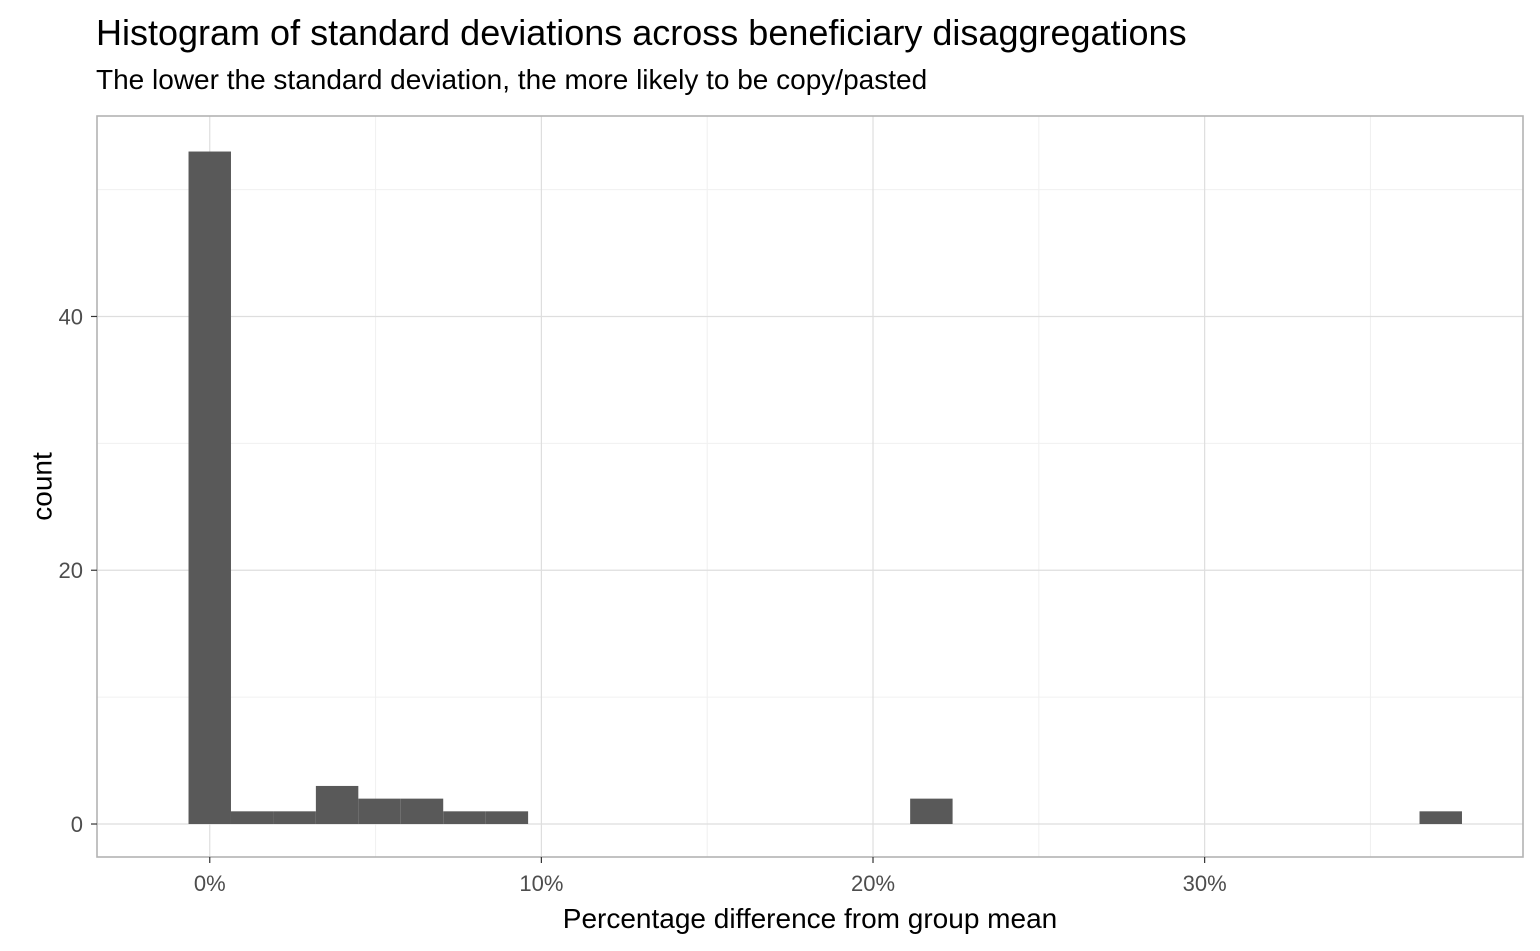 The image size is (1540, 951). I want to click on y-axis-ticks: 0 20 40, so click(78, 570).